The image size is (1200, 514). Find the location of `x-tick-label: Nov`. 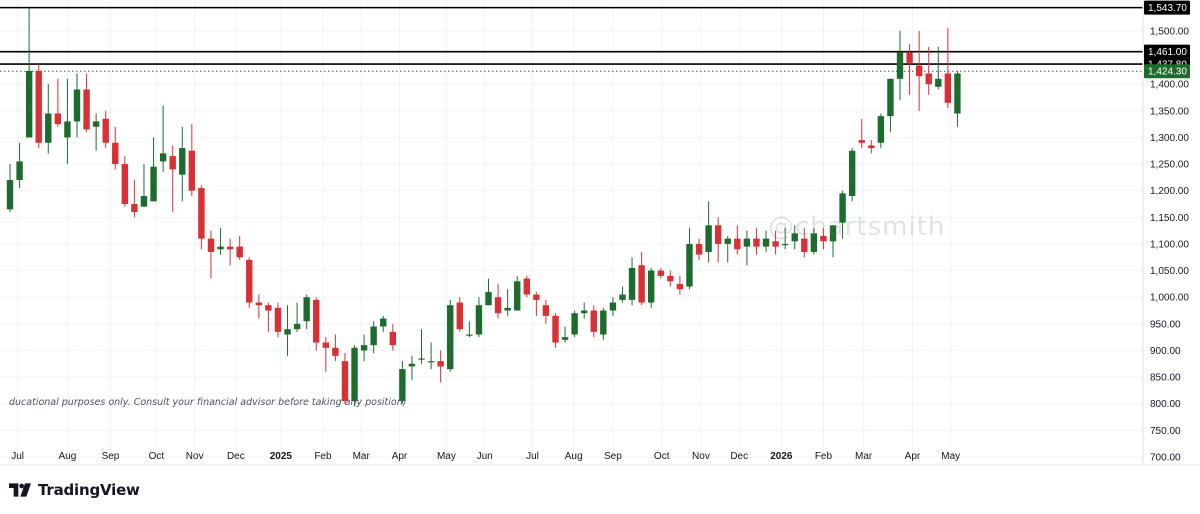

x-tick-label: Nov is located at coordinates (195, 456).